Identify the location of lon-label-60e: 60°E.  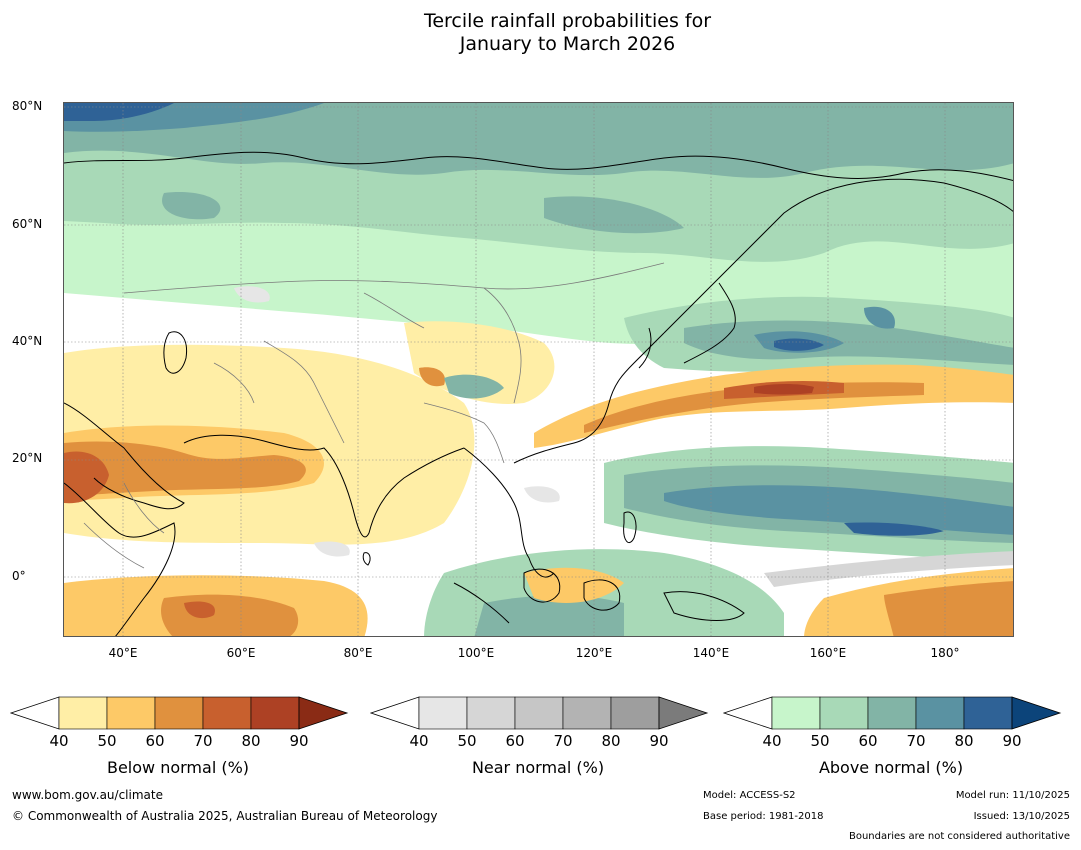
(241, 653).